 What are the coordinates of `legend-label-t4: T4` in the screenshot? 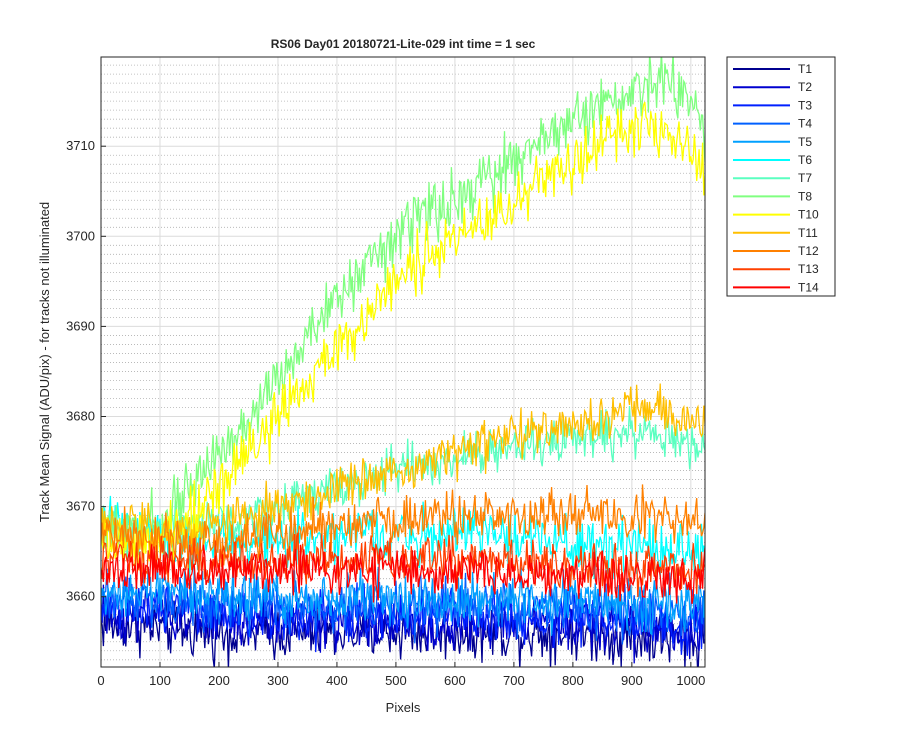 It's located at (805, 124).